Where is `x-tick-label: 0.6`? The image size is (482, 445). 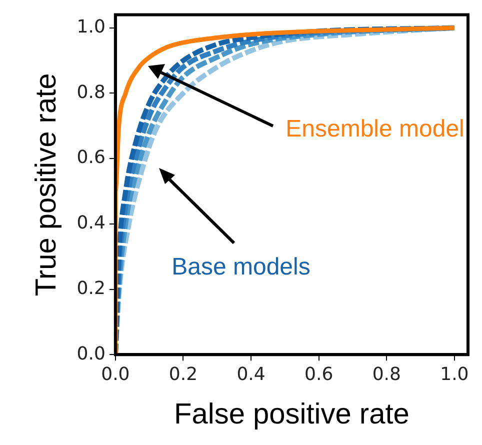 x-tick-label: 0.6 is located at coordinates (319, 375).